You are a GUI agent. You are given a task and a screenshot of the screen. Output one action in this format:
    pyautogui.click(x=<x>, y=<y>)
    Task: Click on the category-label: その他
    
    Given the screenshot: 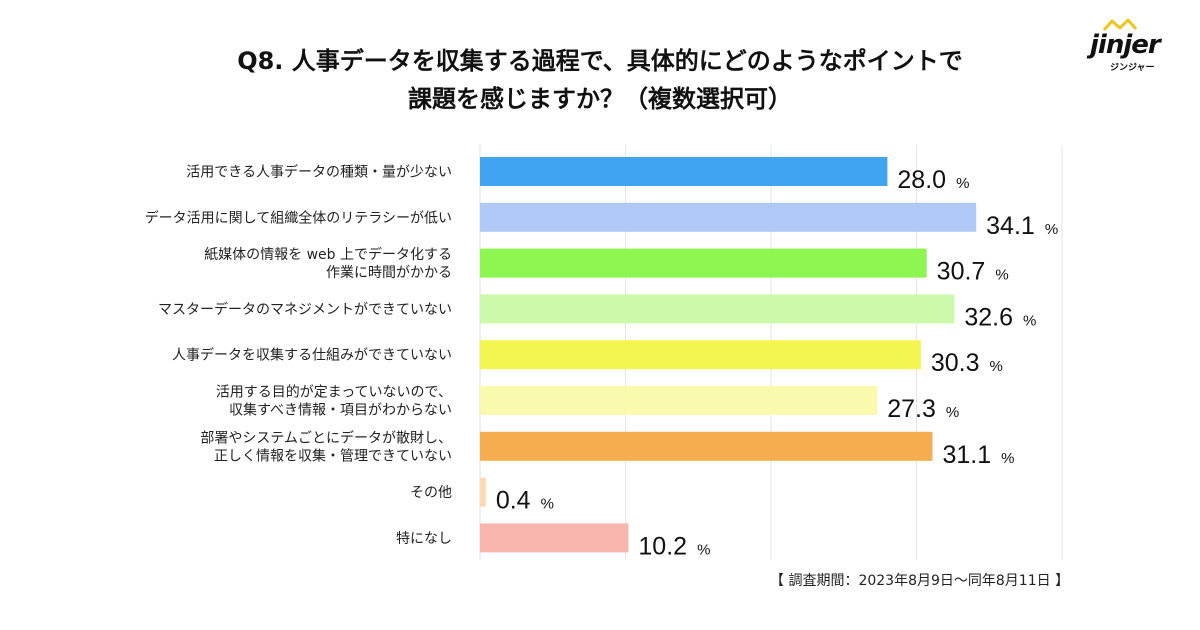 What is the action you would take?
    pyautogui.click(x=431, y=493)
    